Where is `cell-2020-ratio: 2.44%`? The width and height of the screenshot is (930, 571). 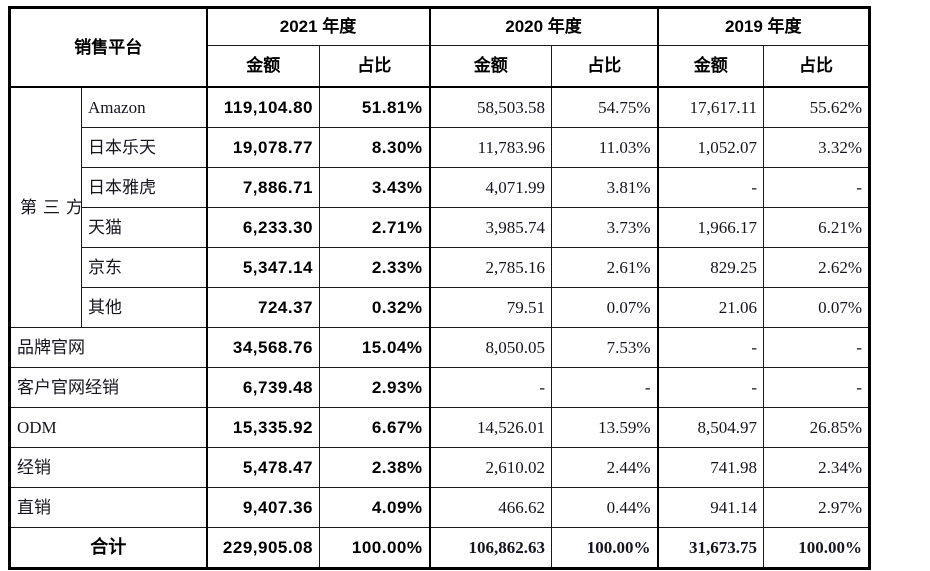 cell-2020-ratio: 2.44% is located at coordinates (605, 467).